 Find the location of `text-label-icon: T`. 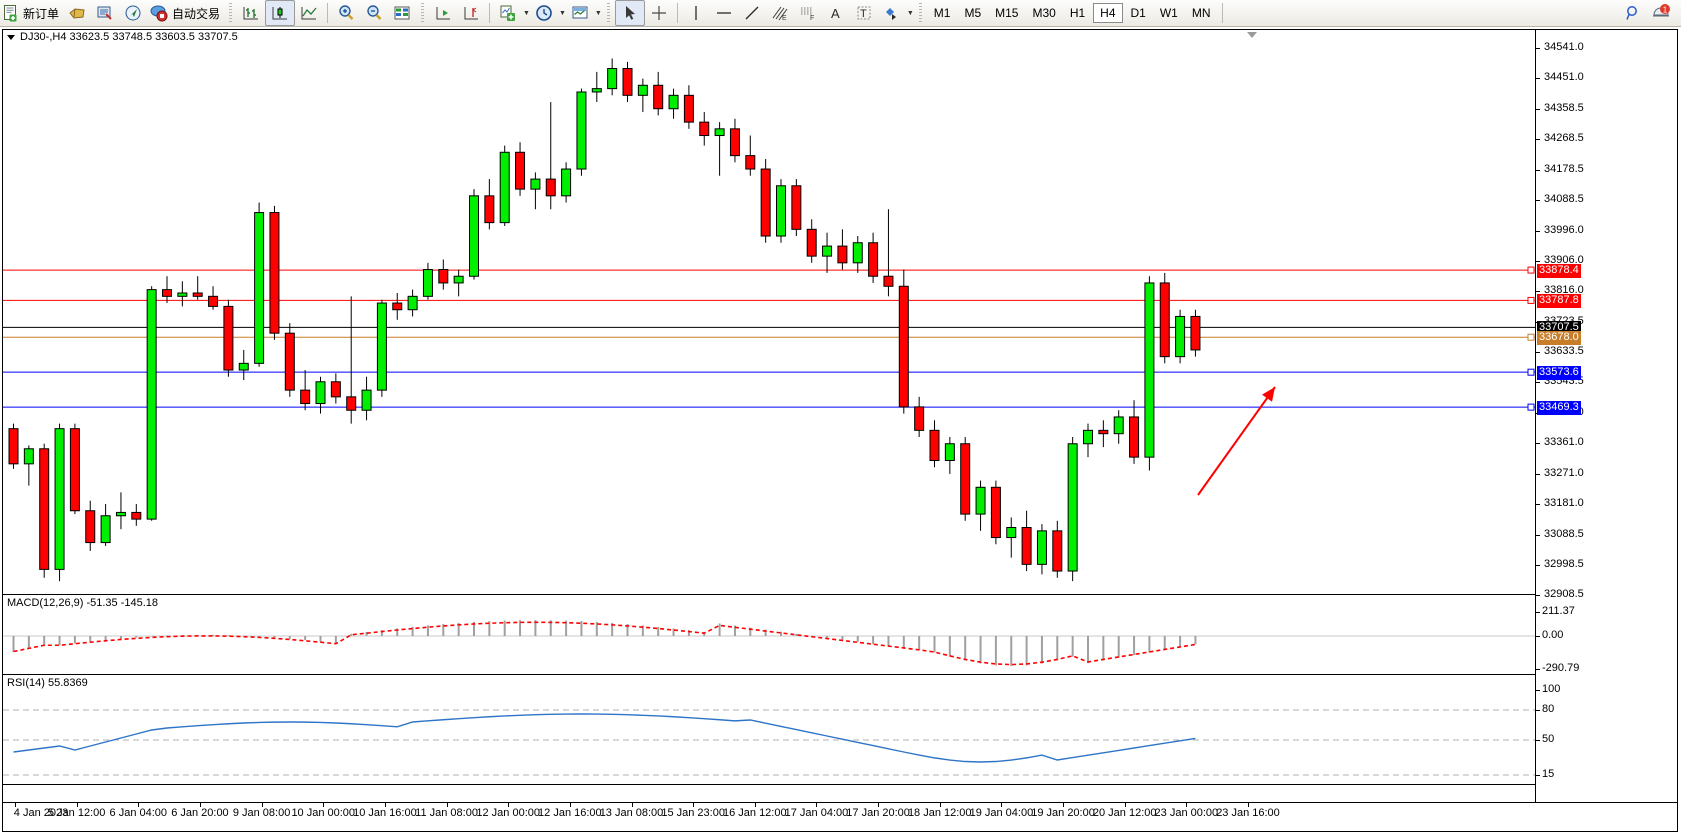

text-label-icon: T is located at coordinates (864, 13).